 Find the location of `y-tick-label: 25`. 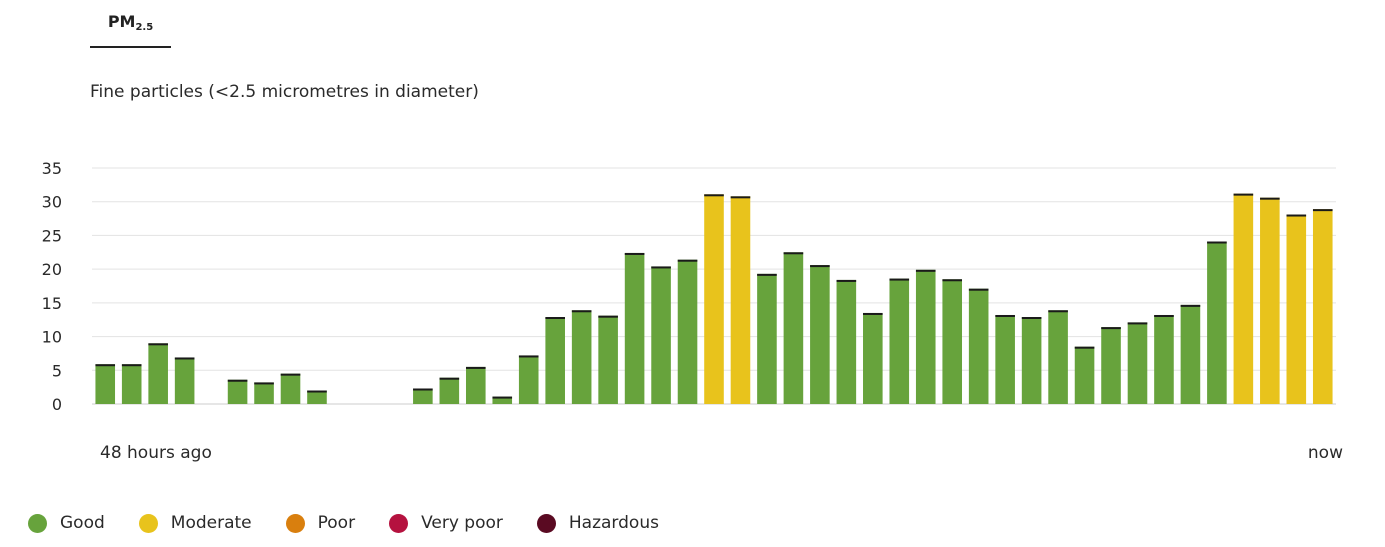

y-tick-label: 25 is located at coordinates (52, 235).